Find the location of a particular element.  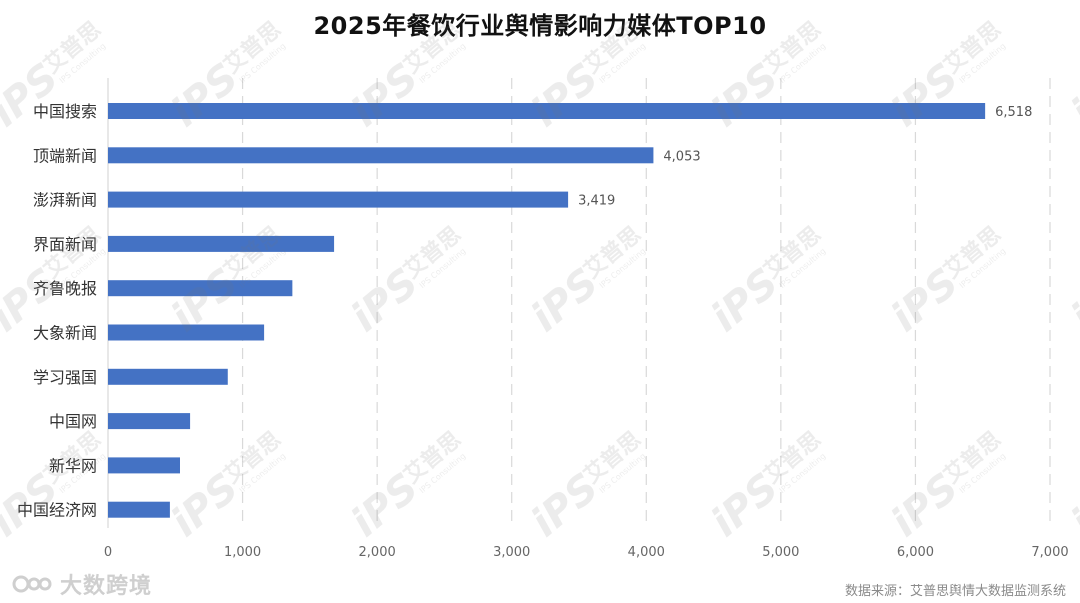

data-label: 6,518 is located at coordinates (1013, 112).